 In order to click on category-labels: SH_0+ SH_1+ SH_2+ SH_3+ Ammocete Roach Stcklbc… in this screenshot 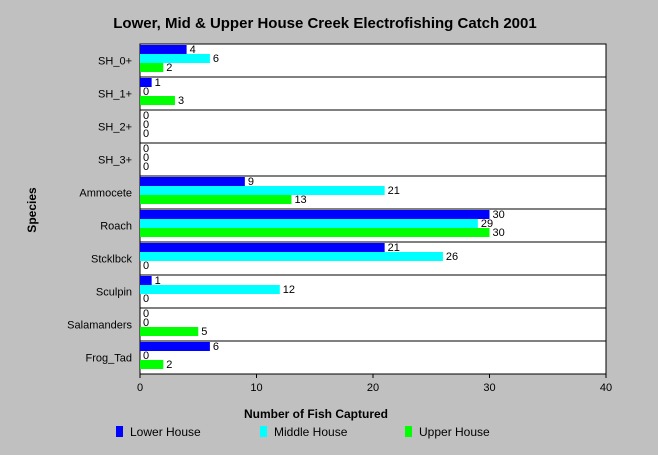, I will do `click(99, 210)`.